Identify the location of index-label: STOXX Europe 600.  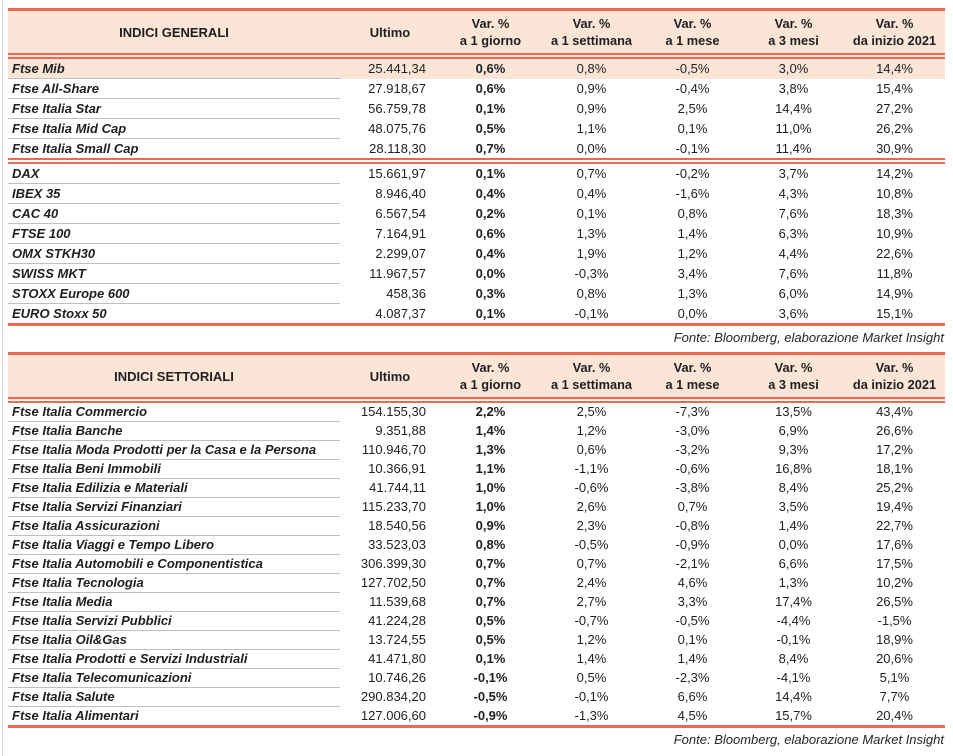
(174, 293).